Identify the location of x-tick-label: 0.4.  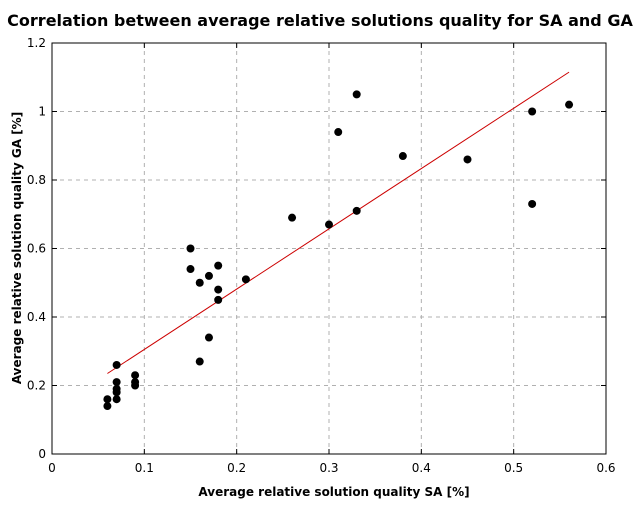
(421, 468).